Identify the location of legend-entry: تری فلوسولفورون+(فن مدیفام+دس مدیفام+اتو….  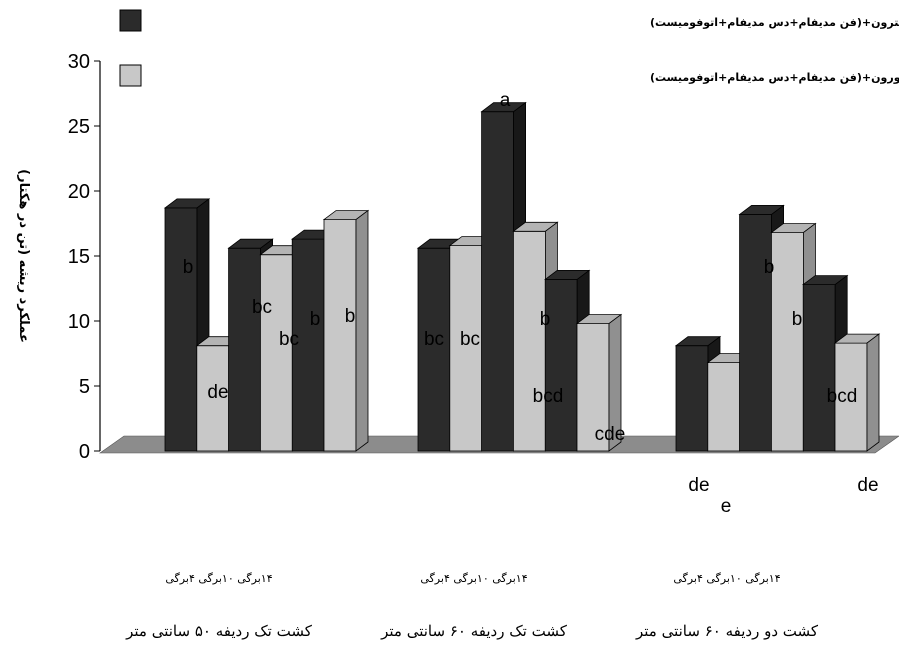
(774, 77).